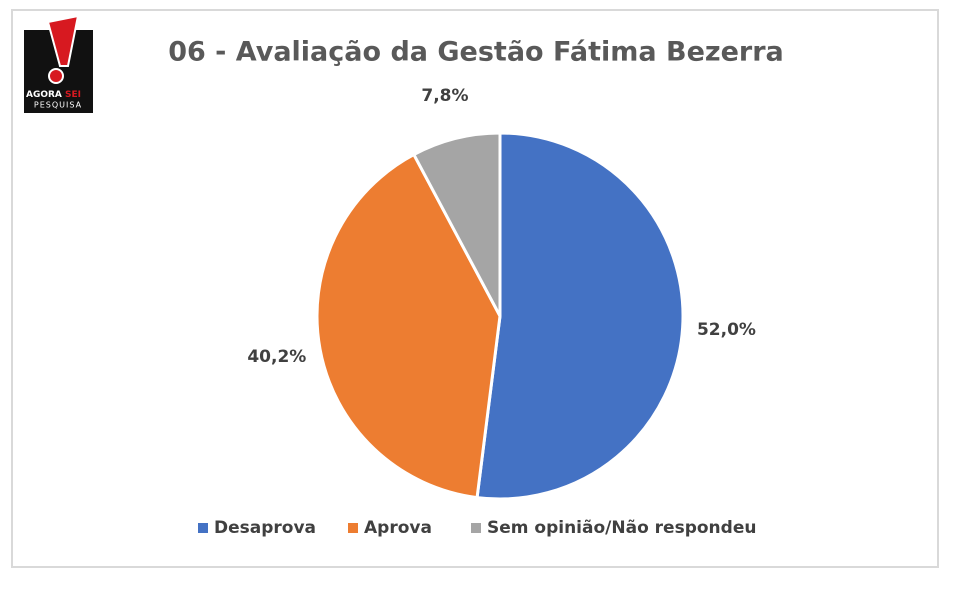 This screenshot has width=959, height=592. Describe the element at coordinates (44, 95) in the screenshot. I see `logo-brand-1: AGORA` at that location.